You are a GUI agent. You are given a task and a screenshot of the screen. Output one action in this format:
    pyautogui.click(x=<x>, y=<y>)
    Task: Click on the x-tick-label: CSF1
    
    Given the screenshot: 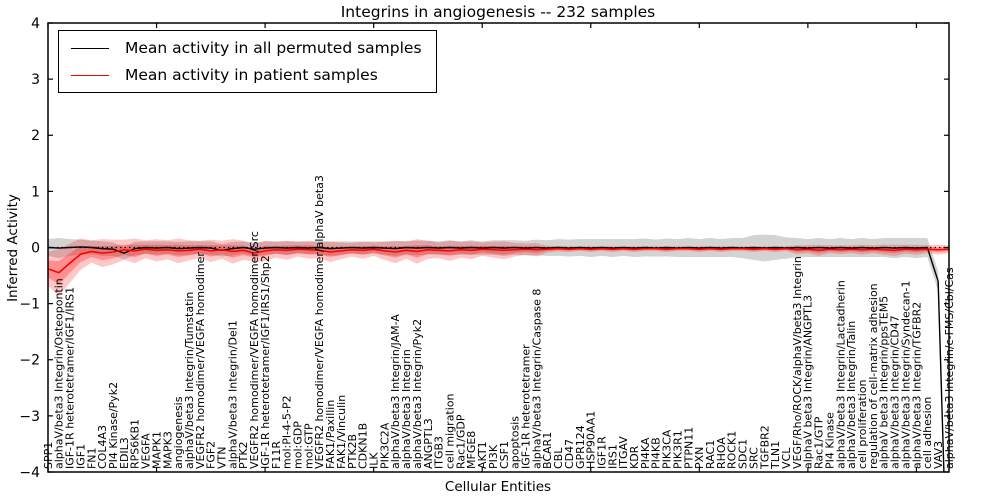 What is the action you would take?
    pyautogui.click(x=504, y=455)
    